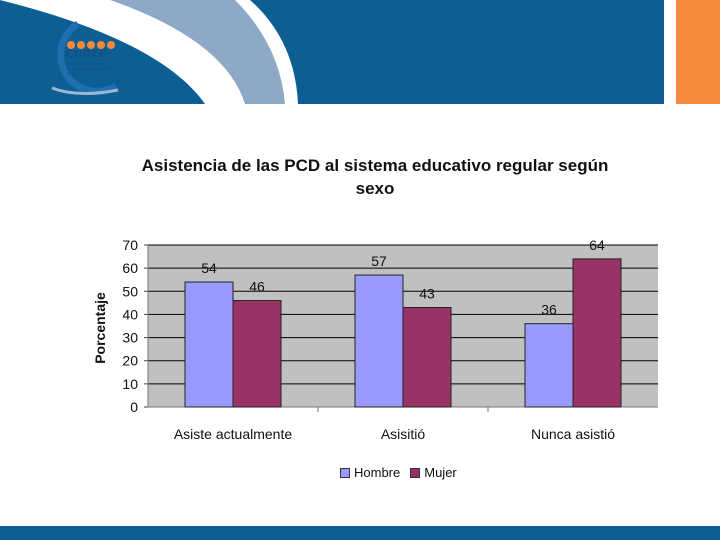 The width and height of the screenshot is (720, 540). I want to click on data-label: 46, so click(257, 287).